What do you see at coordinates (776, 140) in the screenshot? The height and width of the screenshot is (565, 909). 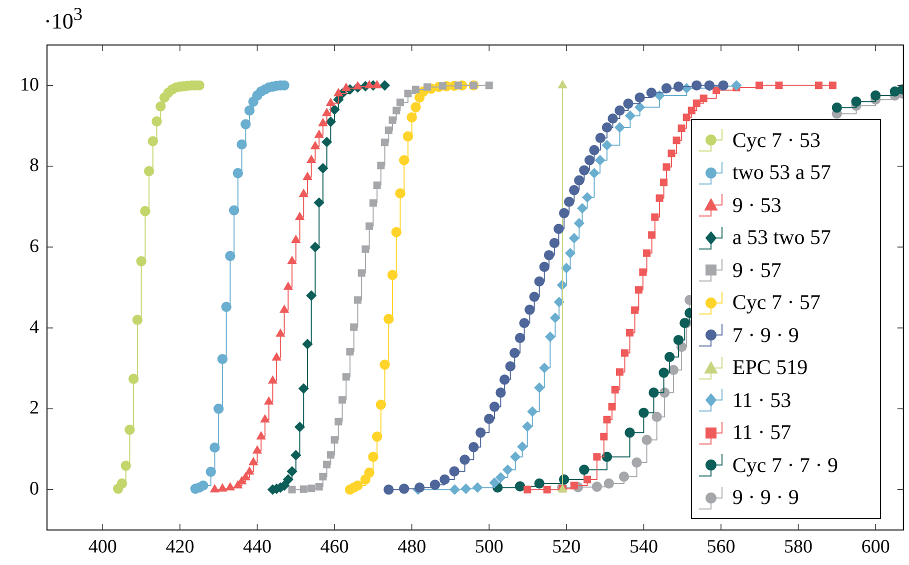 I see `legend-label: Cyc 7 · 53` at bounding box center [776, 140].